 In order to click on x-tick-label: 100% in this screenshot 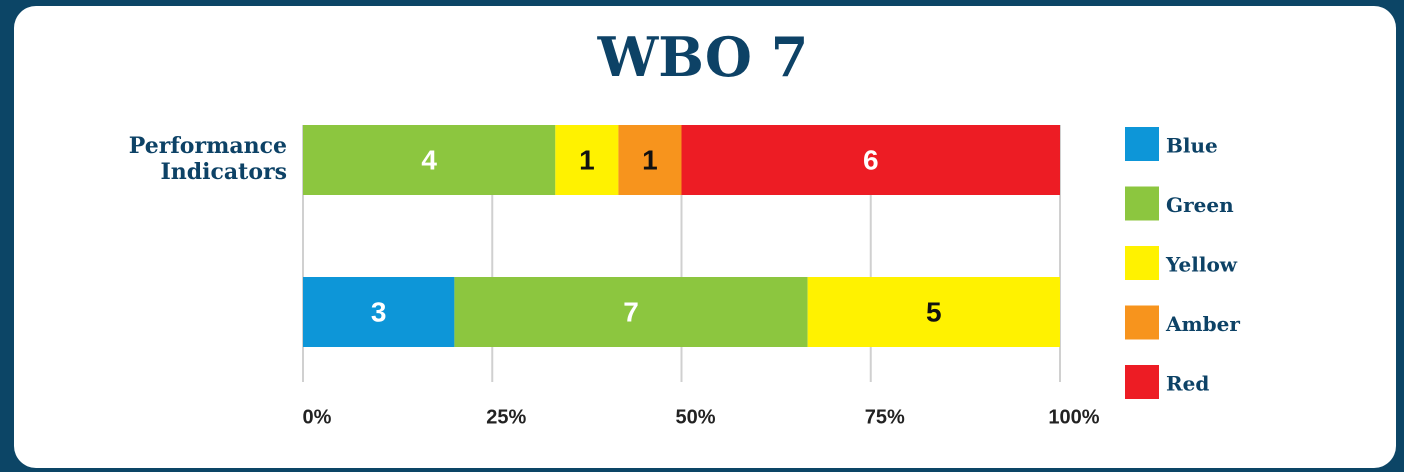, I will do `click(1073, 417)`.